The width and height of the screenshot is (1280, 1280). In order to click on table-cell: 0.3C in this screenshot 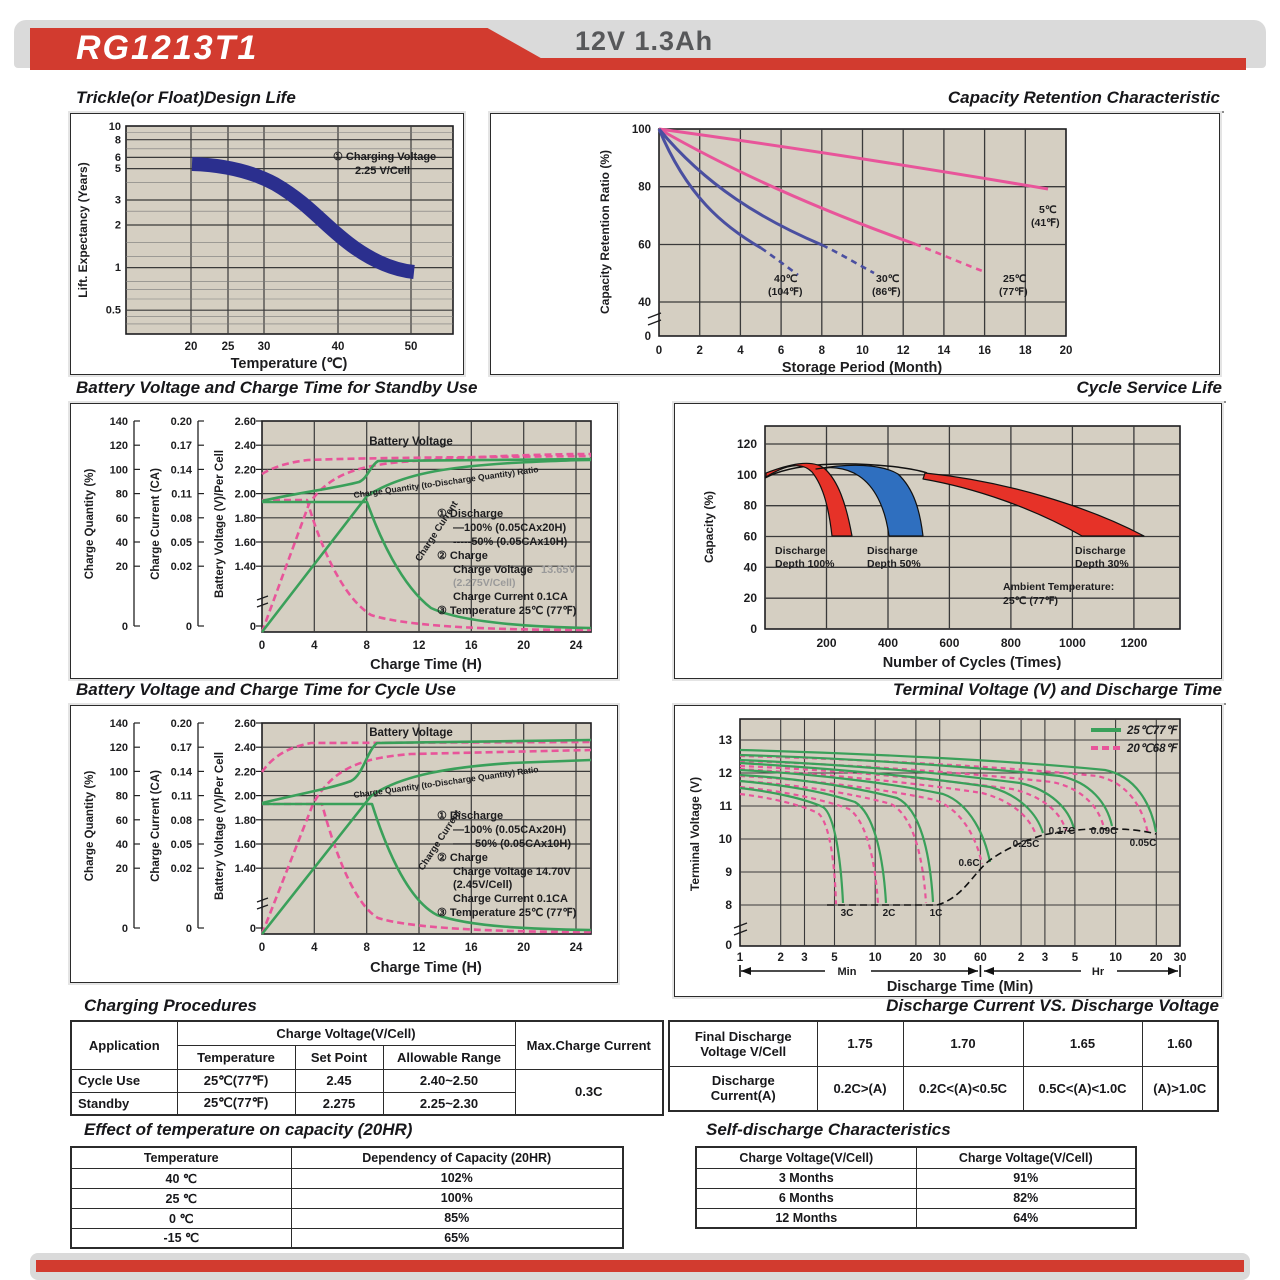, I will do `click(589, 1092)`.